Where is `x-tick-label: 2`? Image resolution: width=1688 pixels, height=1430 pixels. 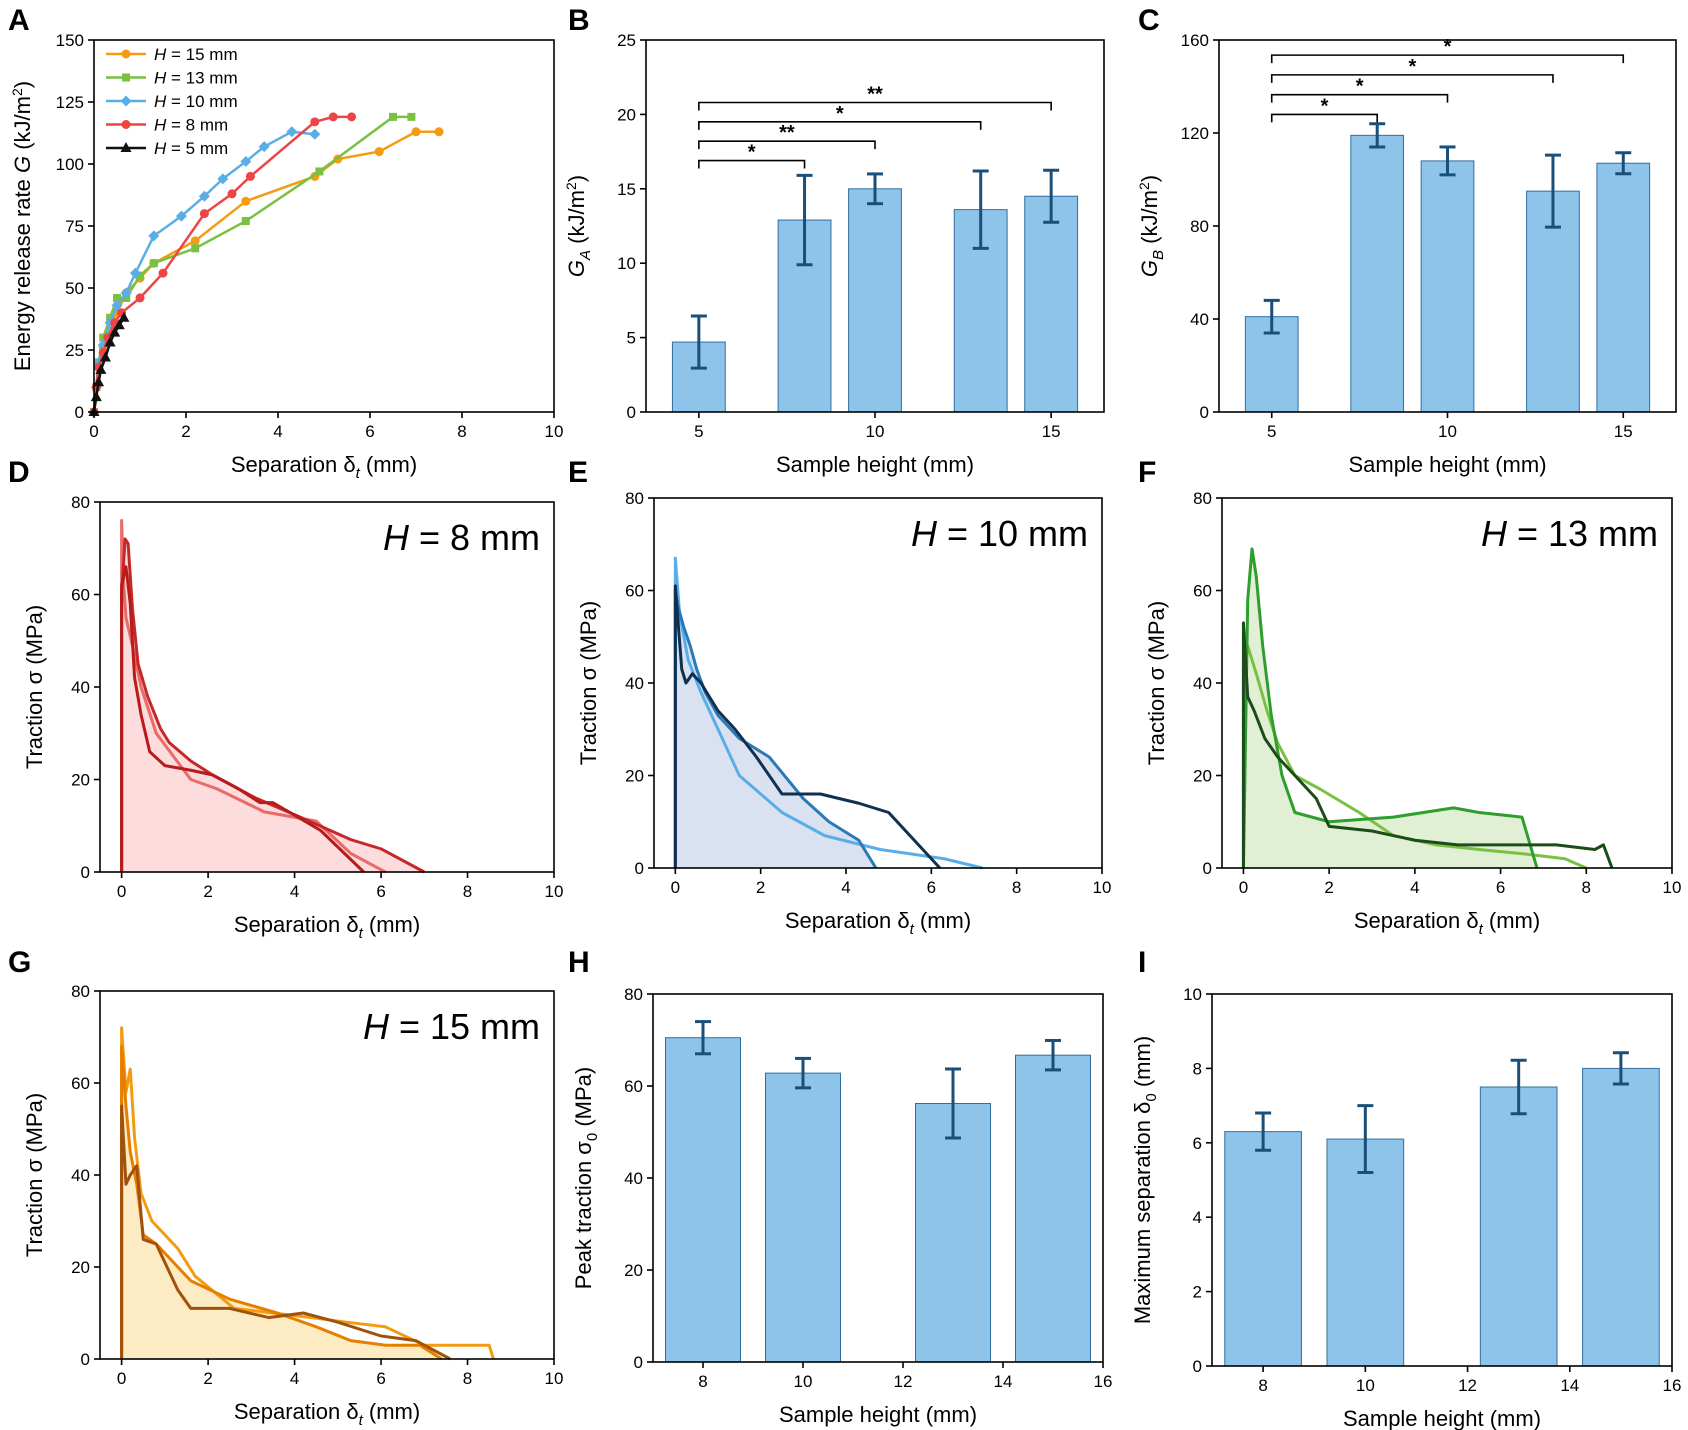
x-tick-label: 2 is located at coordinates (207, 891).